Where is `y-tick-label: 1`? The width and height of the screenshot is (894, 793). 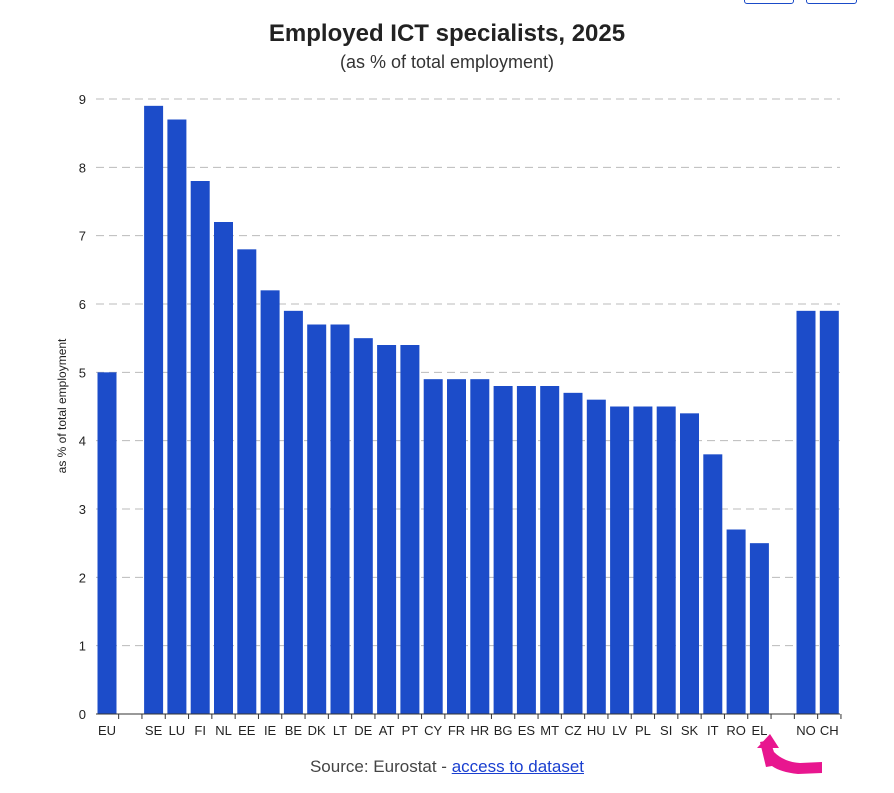 y-tick-label: 1 is located at coordinates (82, 646).